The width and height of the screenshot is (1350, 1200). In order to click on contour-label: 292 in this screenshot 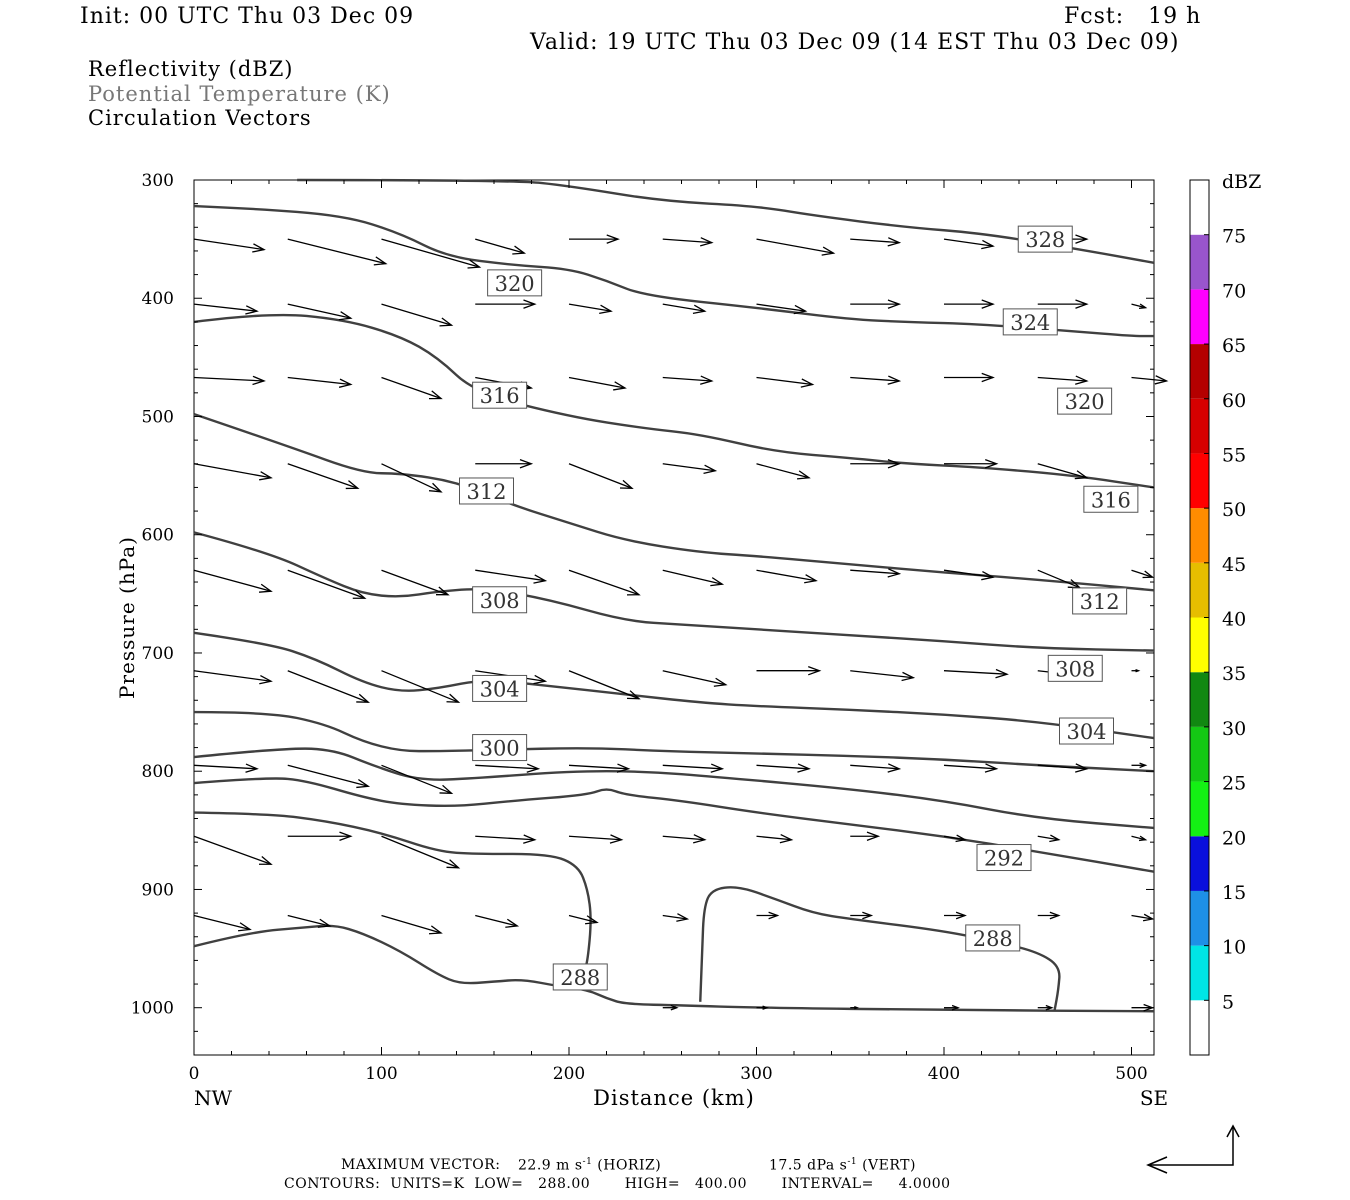, I will do `click(1004, 859)`.